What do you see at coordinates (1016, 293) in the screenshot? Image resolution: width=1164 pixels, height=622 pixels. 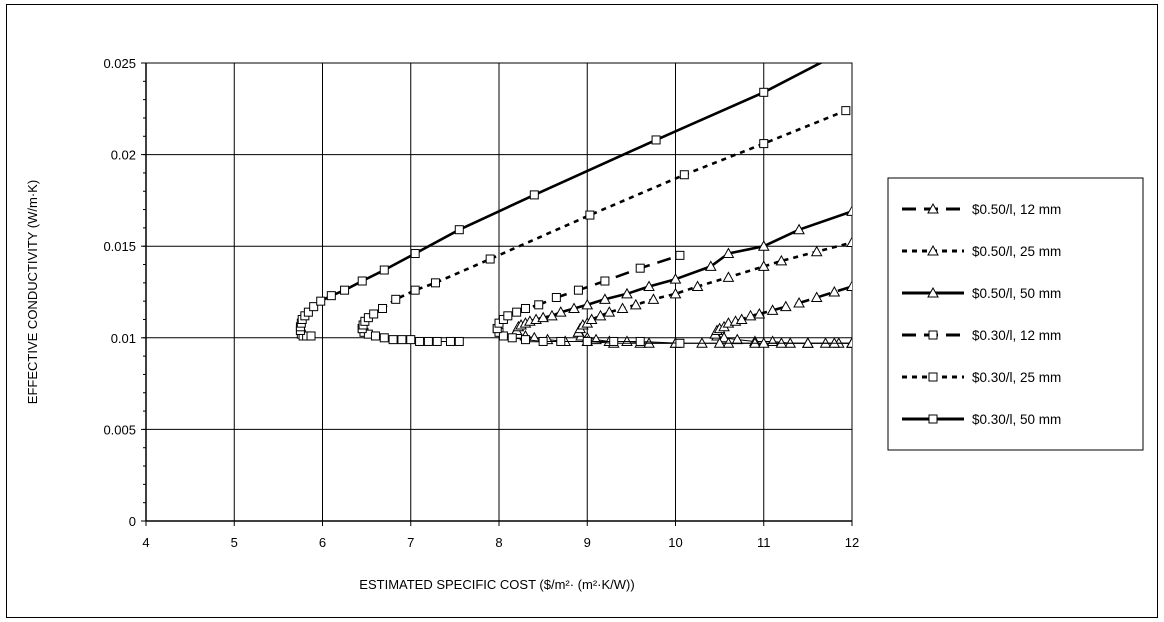 I see `legend-label: $0.50/l, 50 mm` at bounding box center [1016, 293].